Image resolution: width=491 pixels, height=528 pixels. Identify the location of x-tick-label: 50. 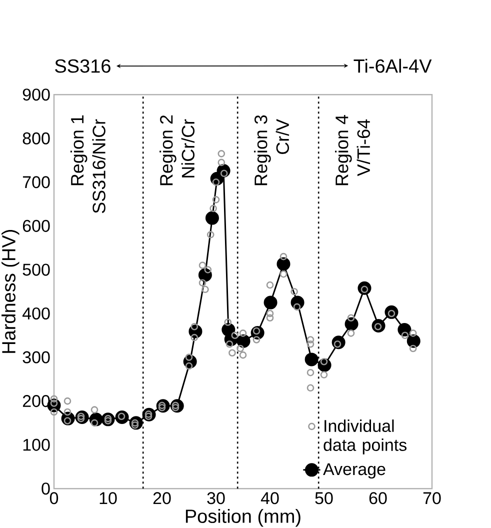
(324, 498).